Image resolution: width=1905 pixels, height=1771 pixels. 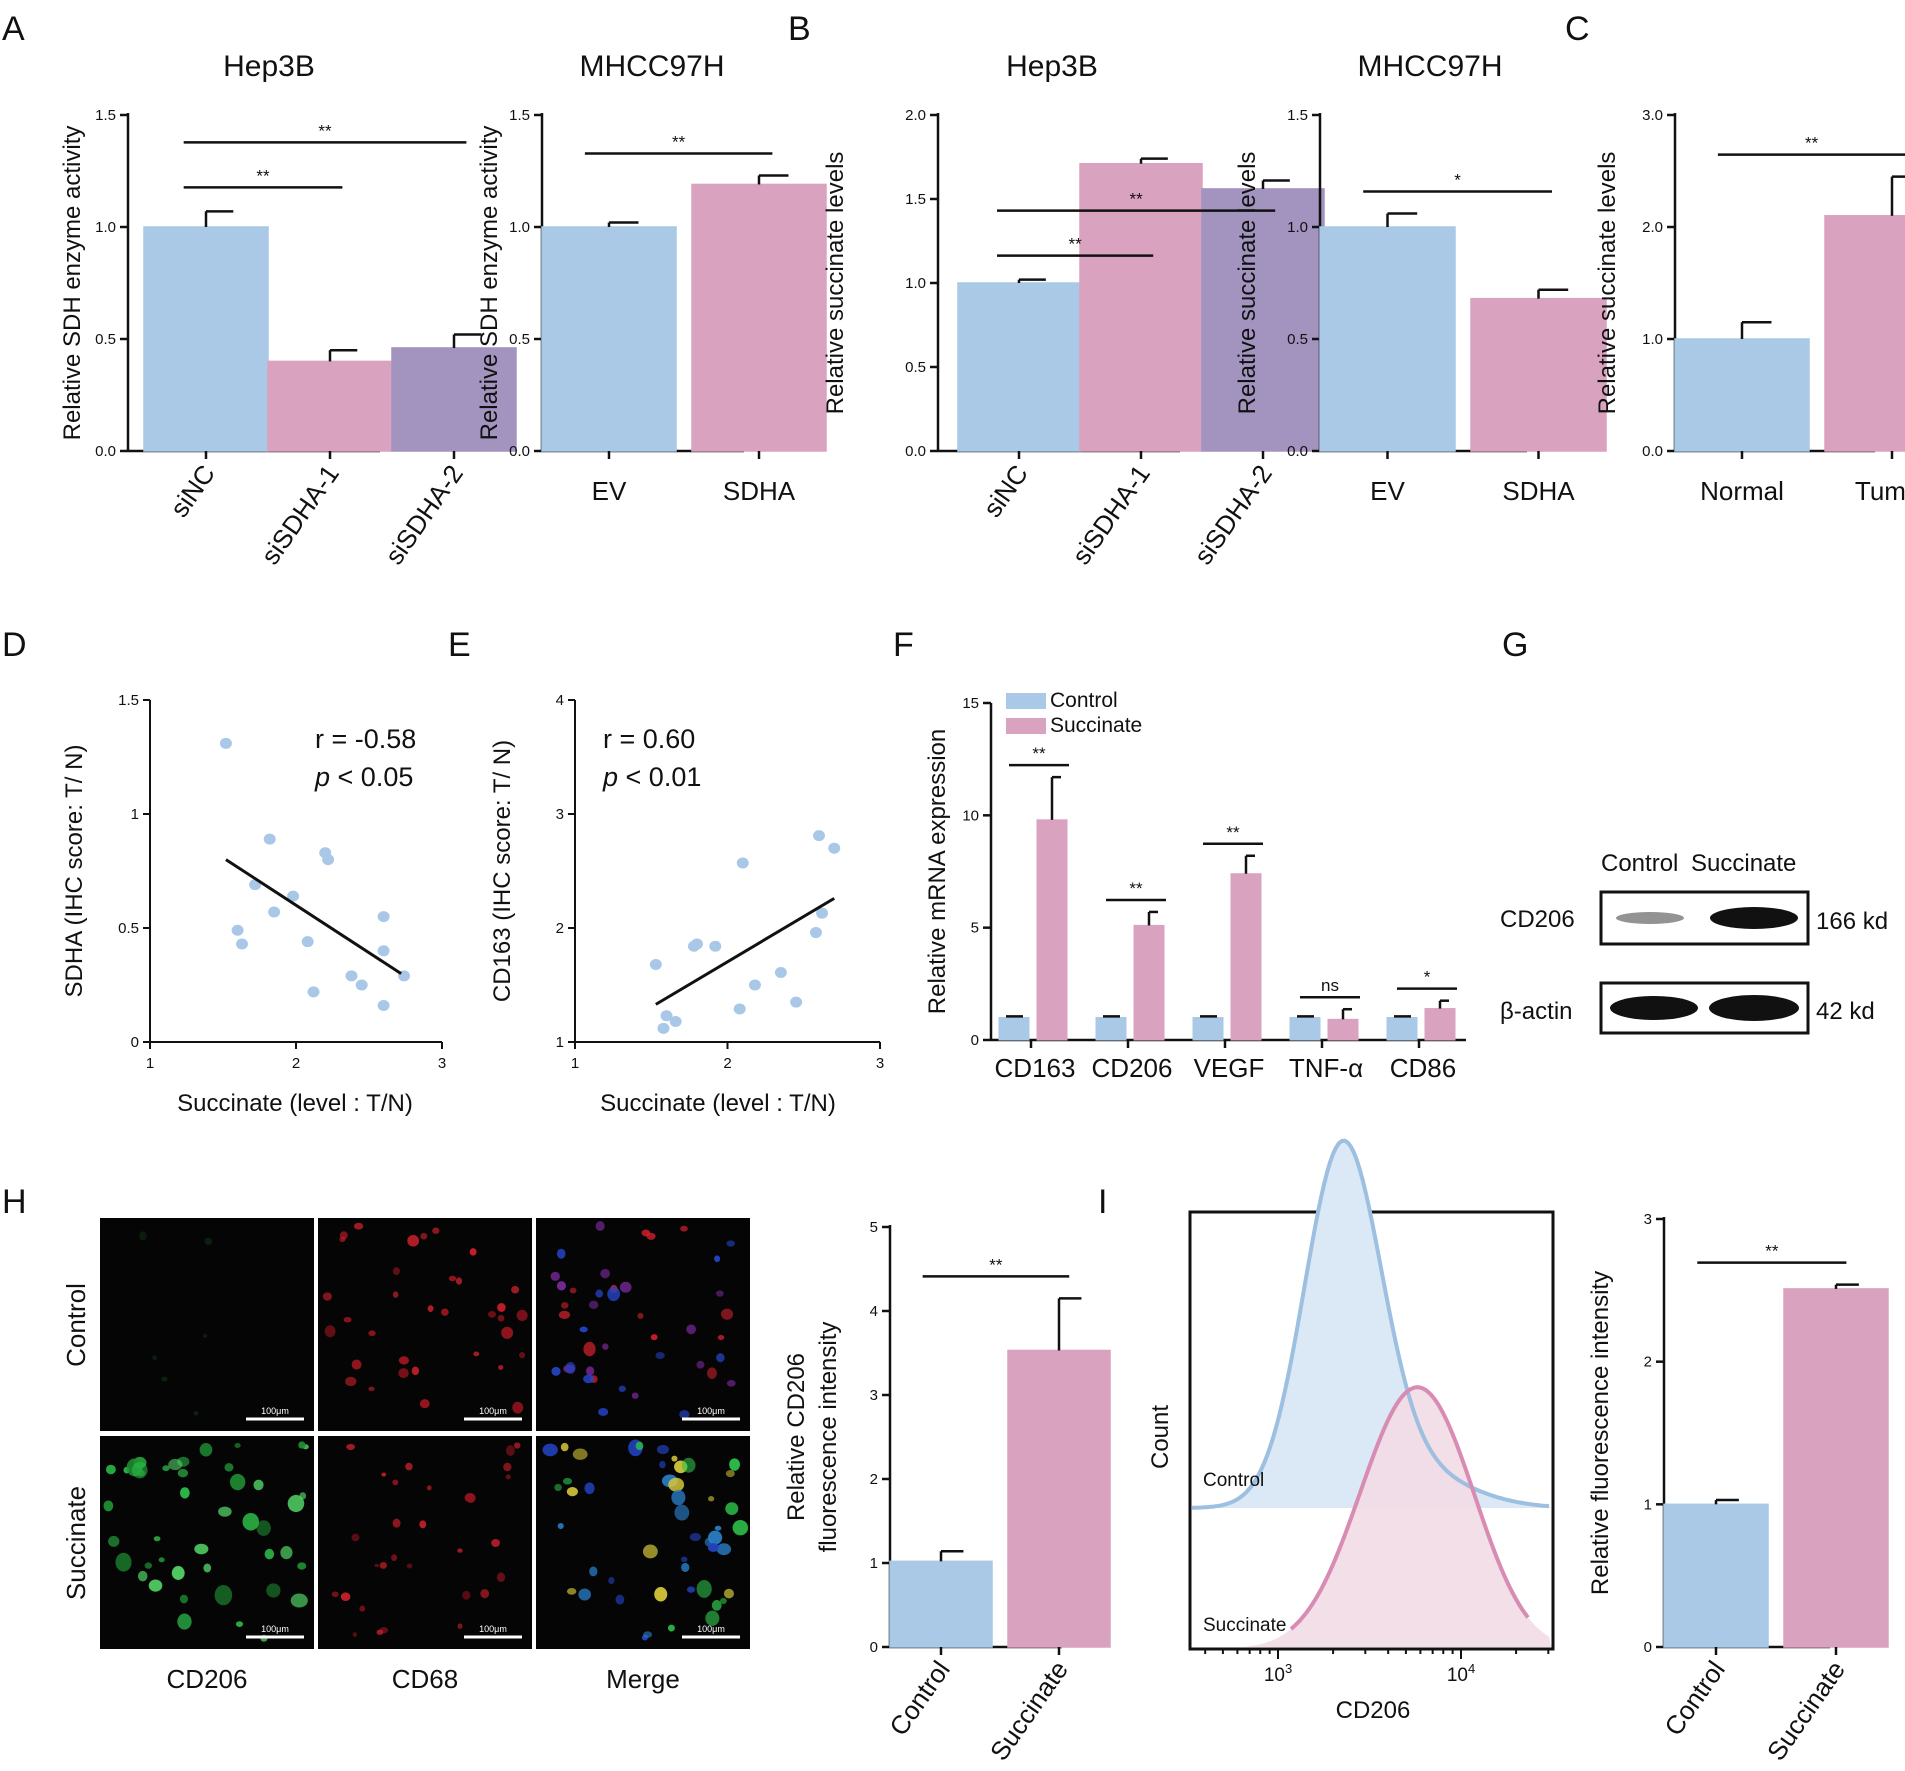 I want to click on E-y-tick-label: 4, so click(x=560, y=700).